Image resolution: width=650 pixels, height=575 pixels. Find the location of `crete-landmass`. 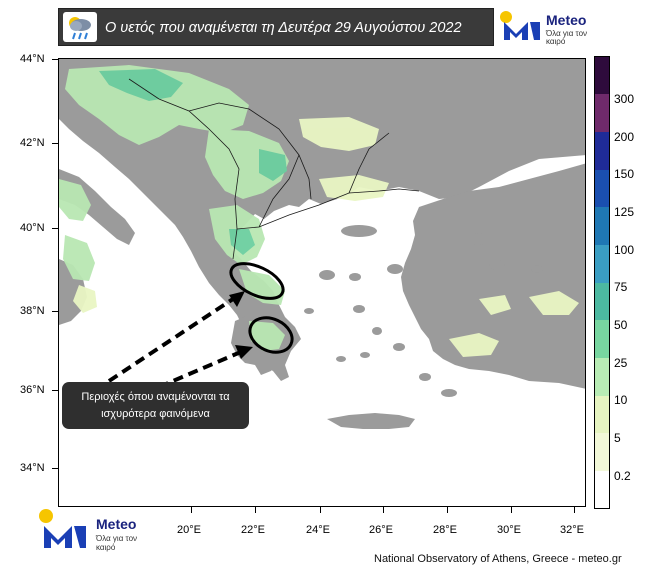

crete-landmass is located at coordinates (371, 421).